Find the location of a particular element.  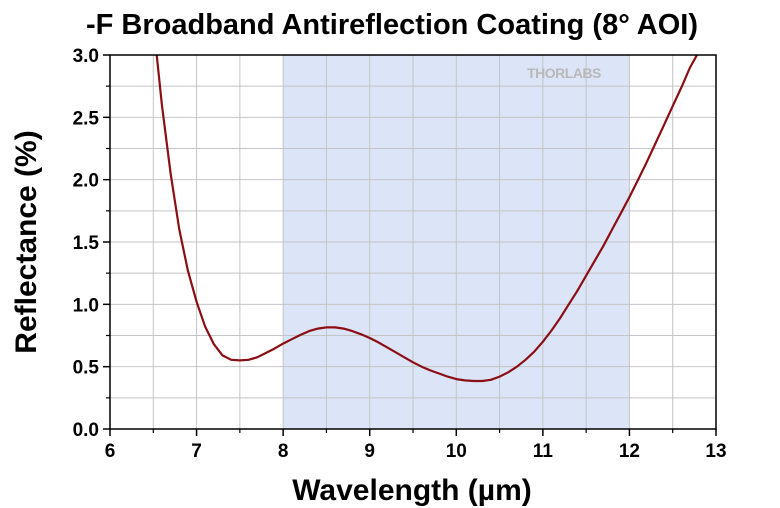

y-tick-label: 0.5 is located at coordinates (86, 368).